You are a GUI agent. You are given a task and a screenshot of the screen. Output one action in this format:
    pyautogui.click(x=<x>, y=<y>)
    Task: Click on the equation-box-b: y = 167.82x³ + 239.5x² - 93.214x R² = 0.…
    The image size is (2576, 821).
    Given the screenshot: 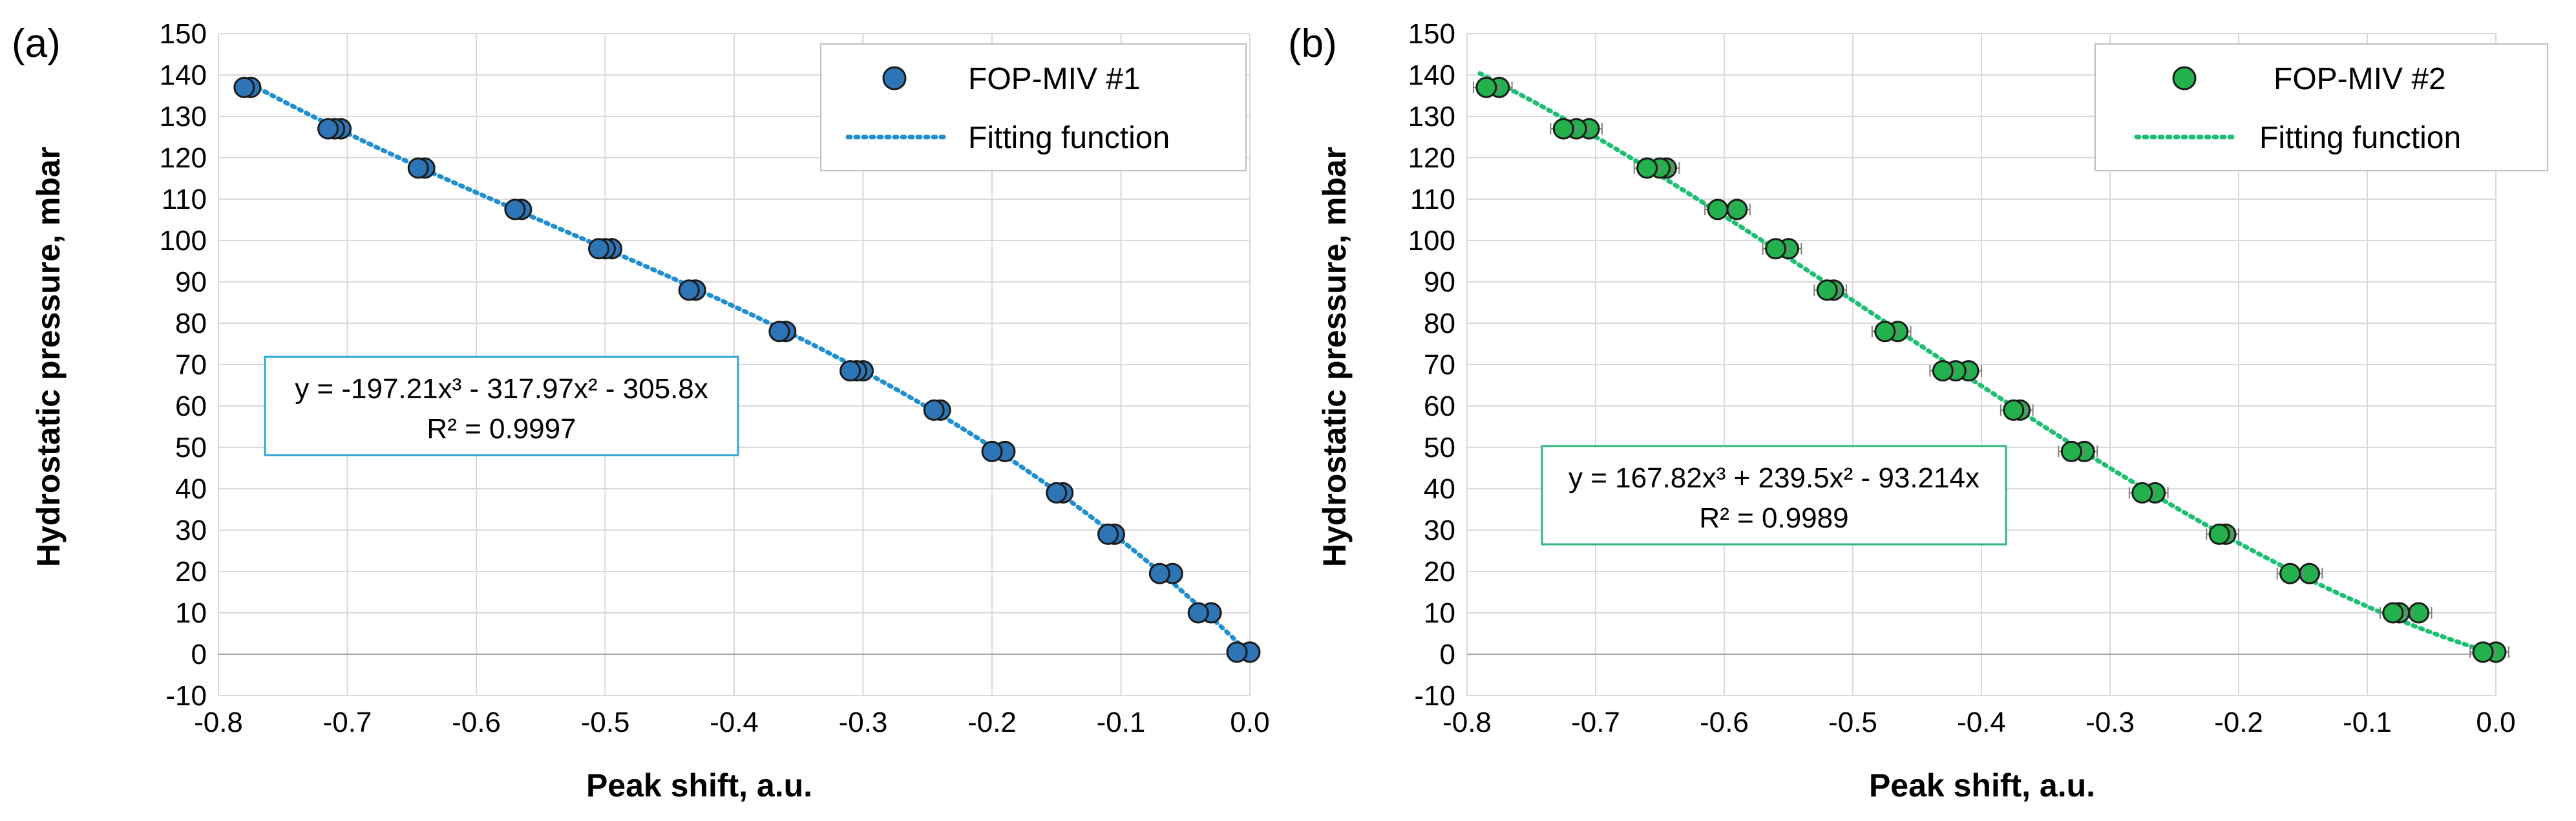 What is the action you would take?
    pyautogui.click(x=1774, y=495)
    